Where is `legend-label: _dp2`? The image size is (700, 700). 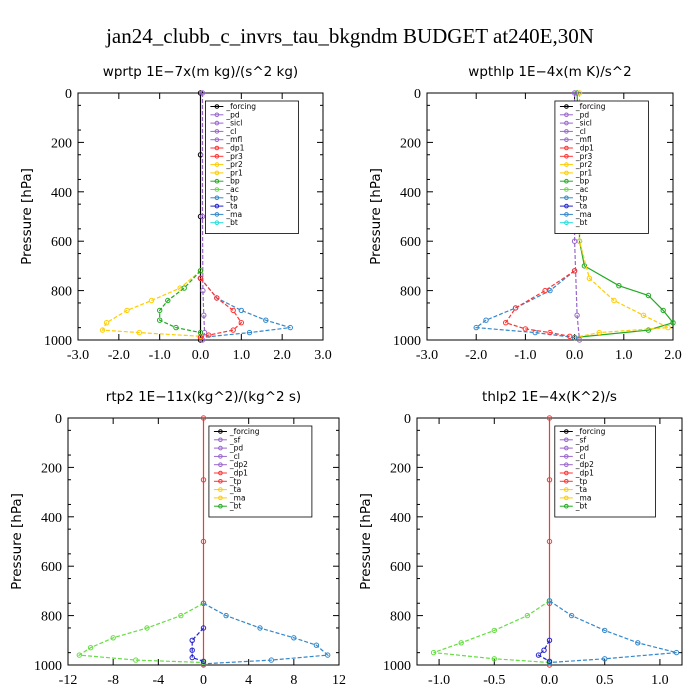
legend-label: _dp2 is located at coordinates (584, 464).